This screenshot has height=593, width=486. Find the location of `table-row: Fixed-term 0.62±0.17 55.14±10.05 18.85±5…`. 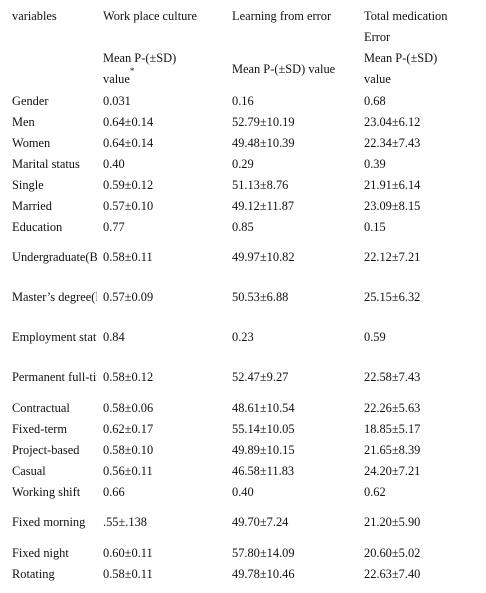

table-row: Fixed-term 0.62±0.17 55.14±10.05 18.85±5… is located at coordinates (245, 428).